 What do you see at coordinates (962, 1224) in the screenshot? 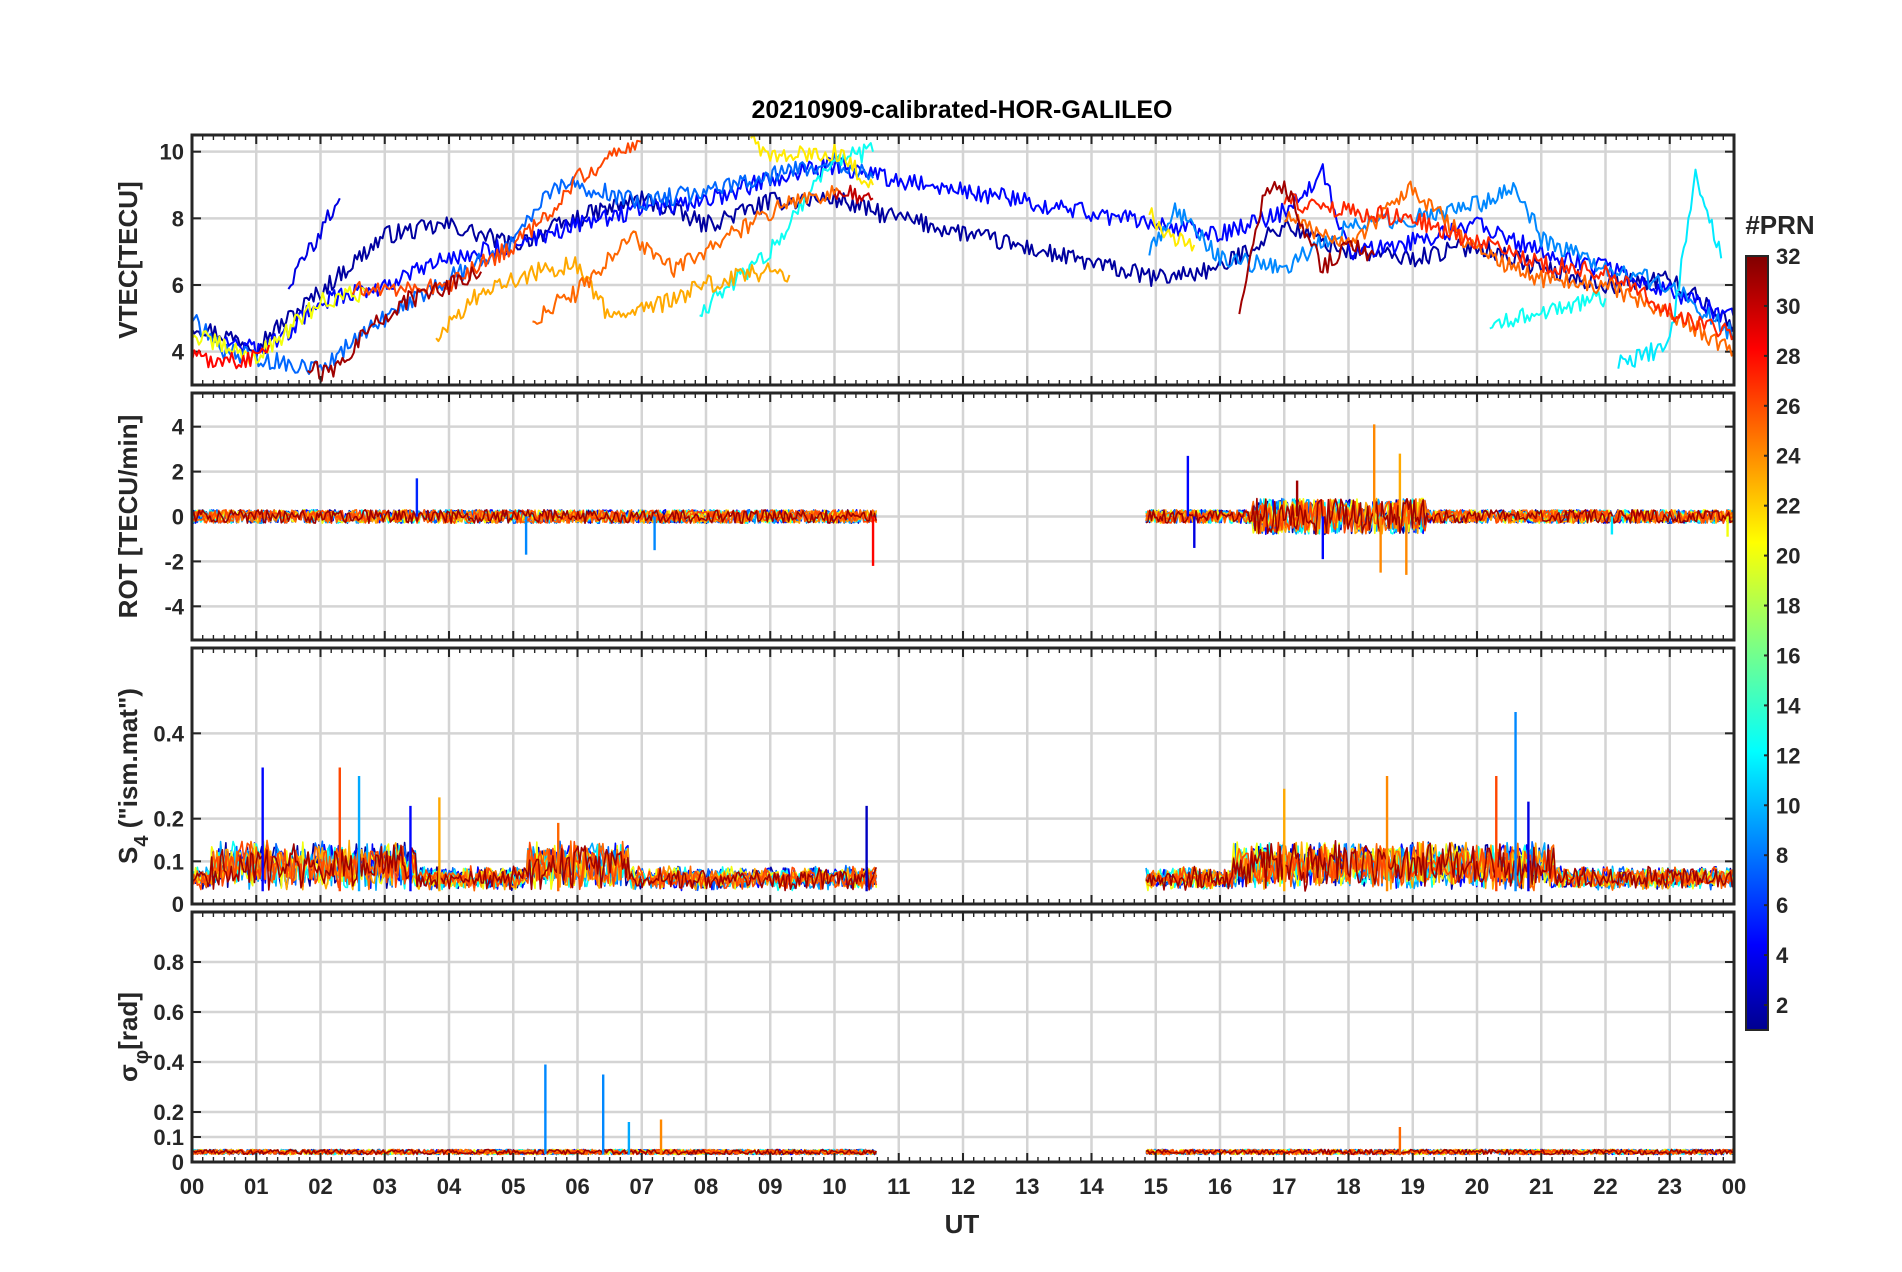
I see `x-axis-label: UT` at bounding box center [962, 1224].